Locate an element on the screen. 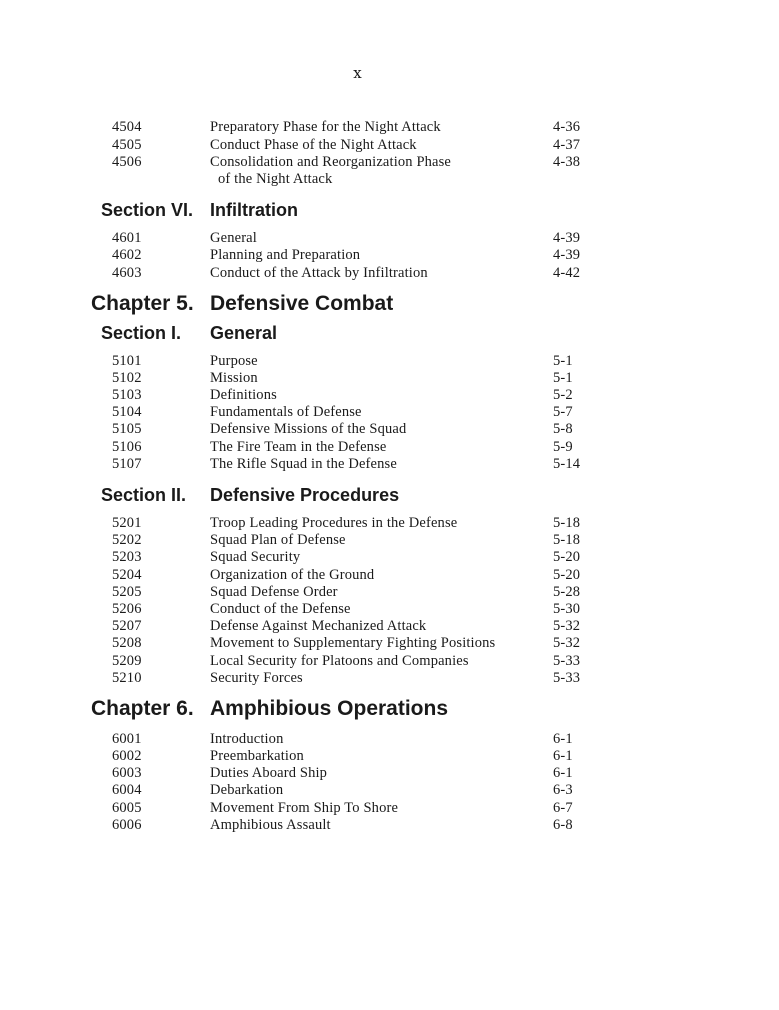  toc-entry: 6006 Amphibious Assault 6-8 is located at coordinates (389, 825).